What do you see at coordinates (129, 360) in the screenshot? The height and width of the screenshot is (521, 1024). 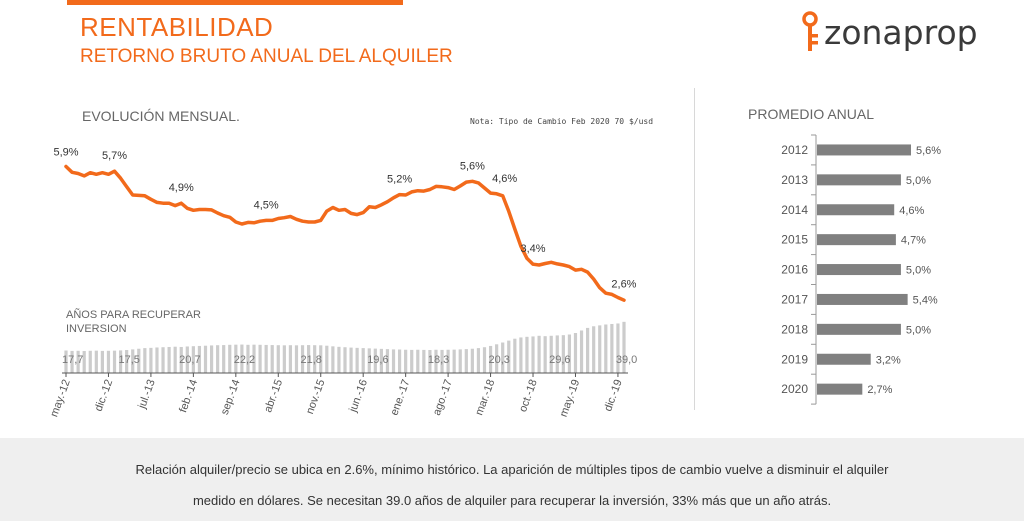 I see `years-bar-label: 17,5` at bounding box center [129, 360].